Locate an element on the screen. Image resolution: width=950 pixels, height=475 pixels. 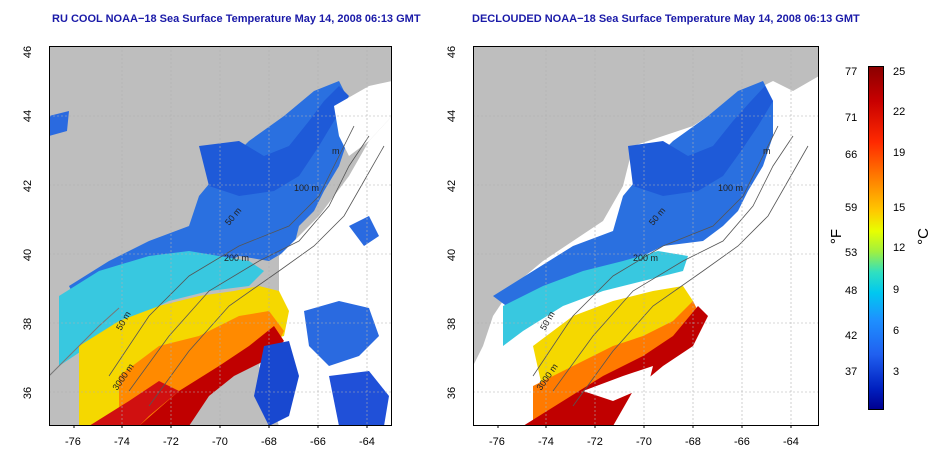
shelf-water is located at coordinates (633, 196).